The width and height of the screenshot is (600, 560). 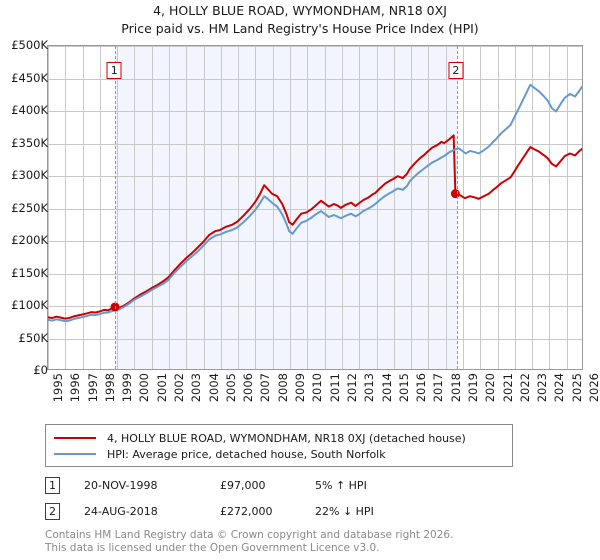 I want to click on y-axis-tick-label: £100K, so click(x=29, y=305).